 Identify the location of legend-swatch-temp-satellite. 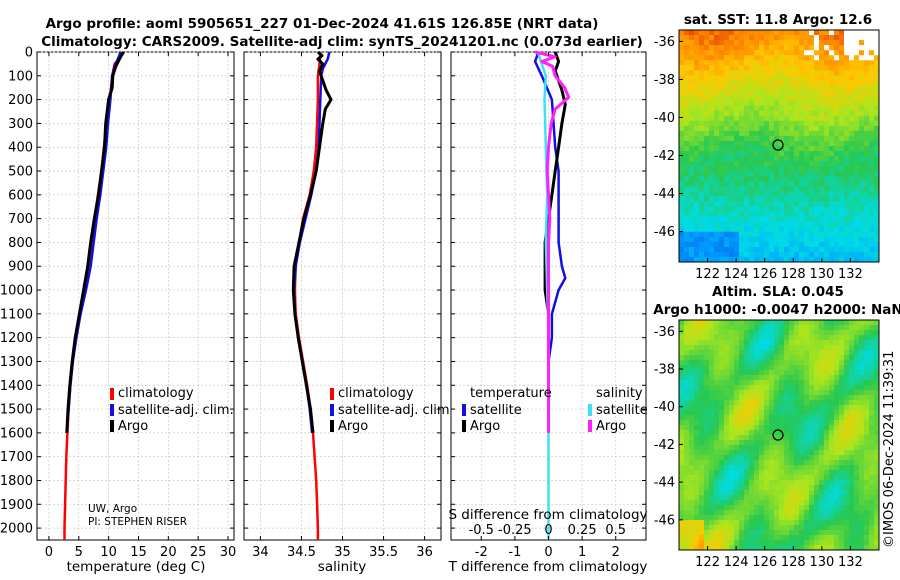
(464, 410).